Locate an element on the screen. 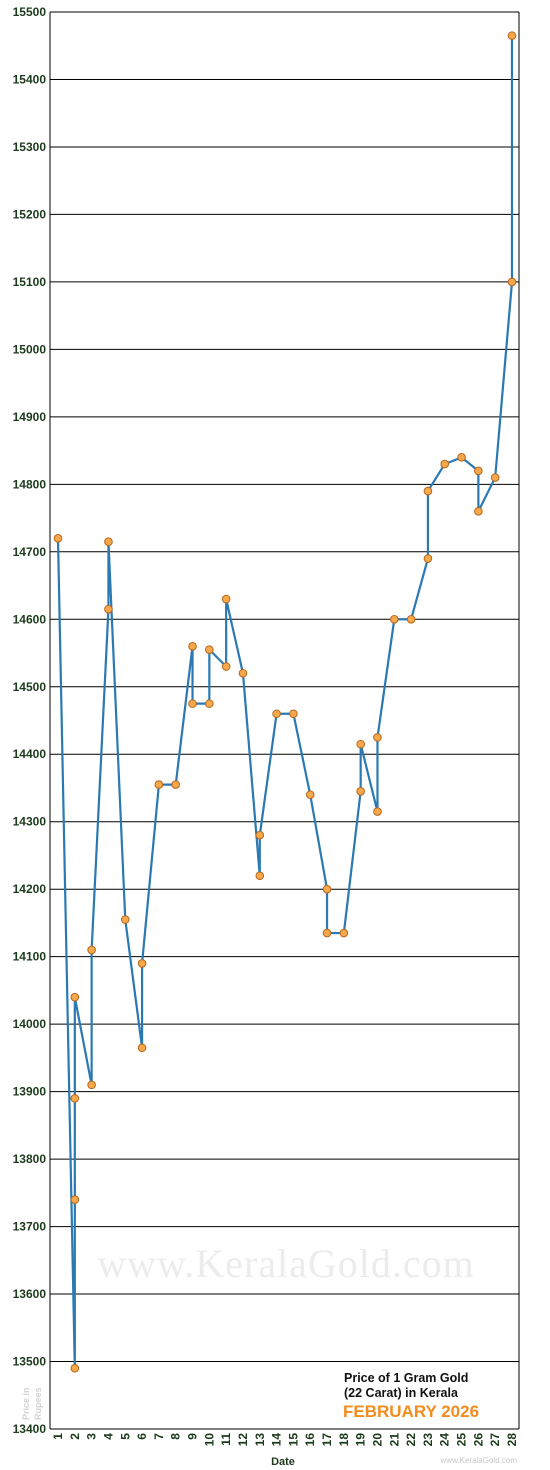  y-tick-label-14100: 14100 is located at coordinates (30, 957).